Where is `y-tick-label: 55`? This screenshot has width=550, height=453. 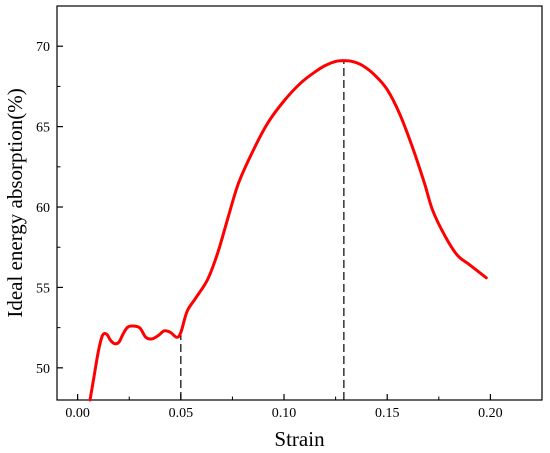
y-tick-label: 55 is located at coordinates (43, 288).